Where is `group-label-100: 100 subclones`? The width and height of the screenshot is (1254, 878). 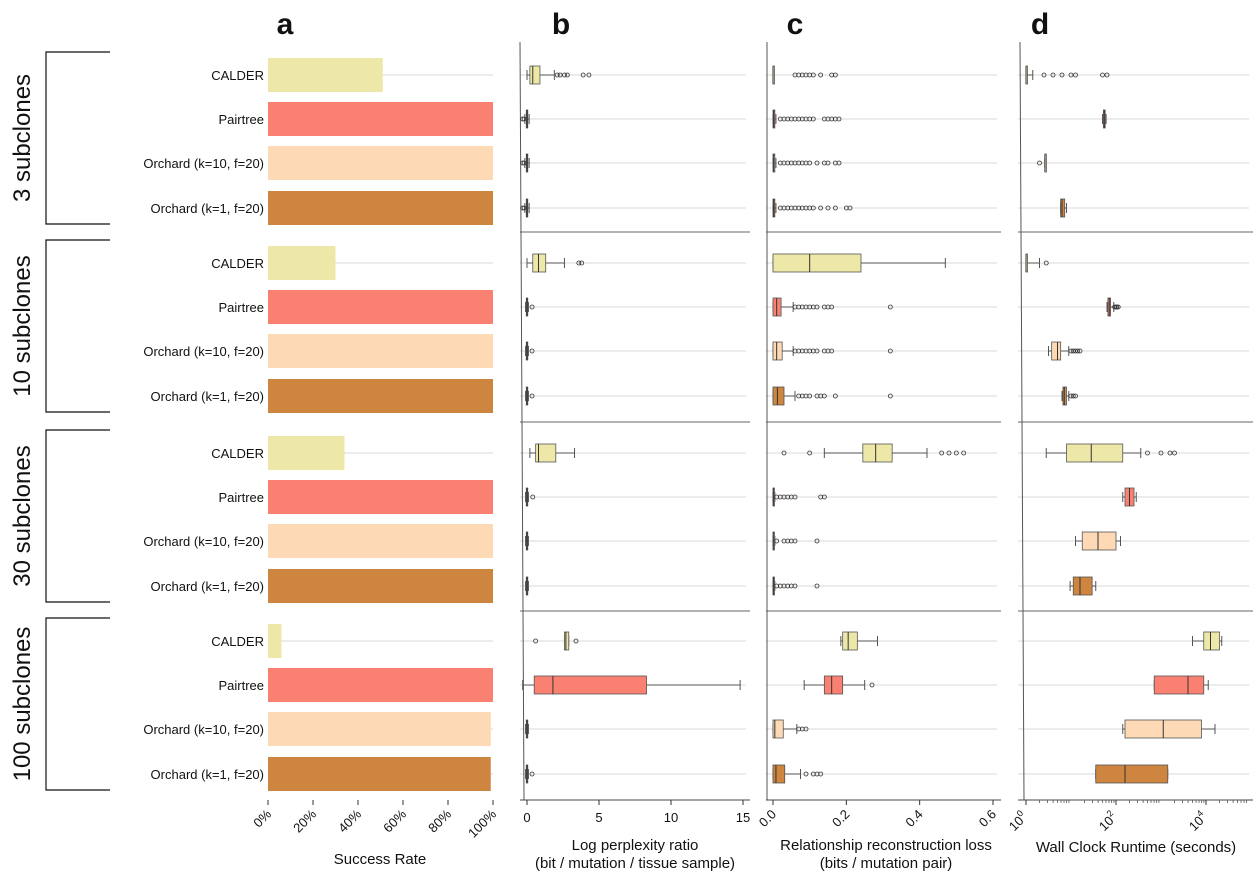 group-label-100: 100 subclones is located at coordinates (22, 704).